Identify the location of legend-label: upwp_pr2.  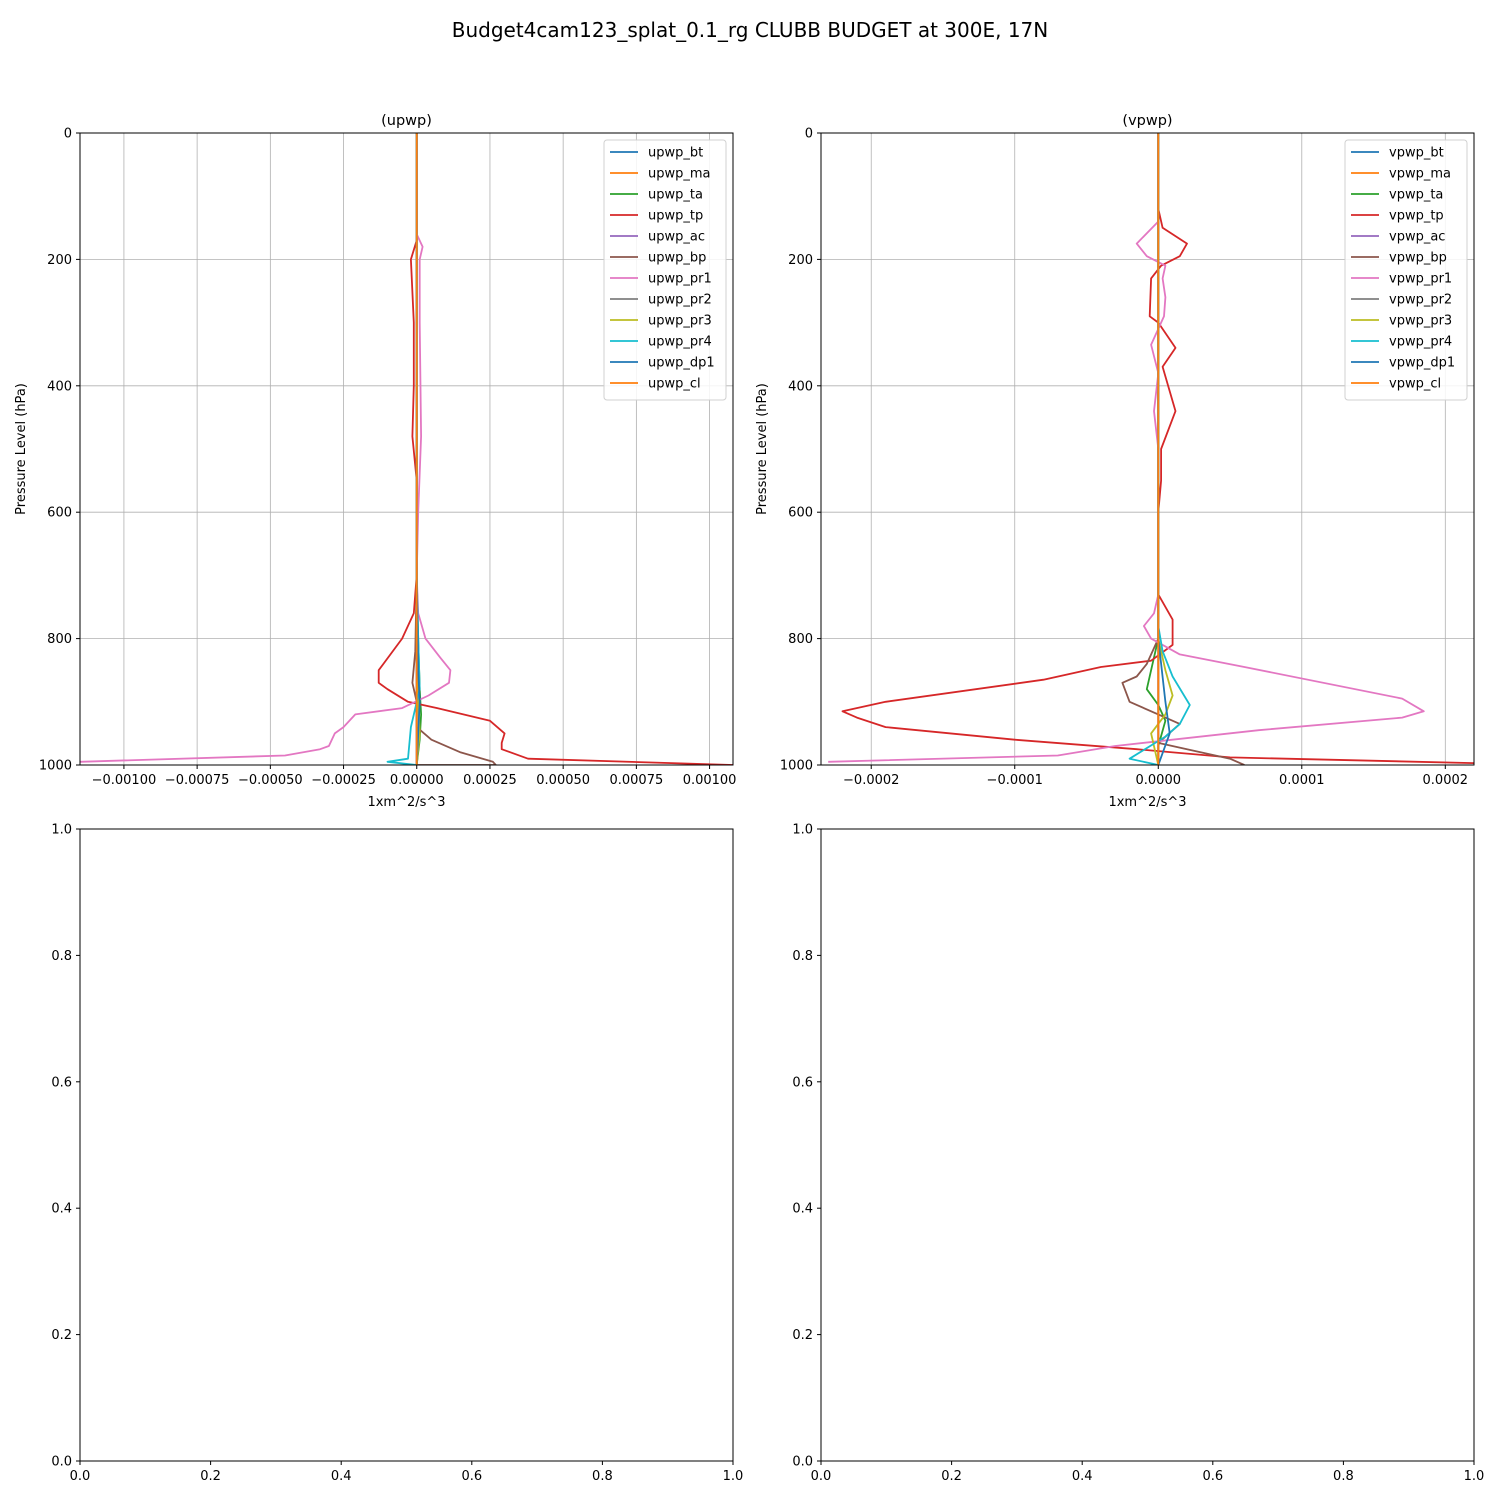
(680, 300).